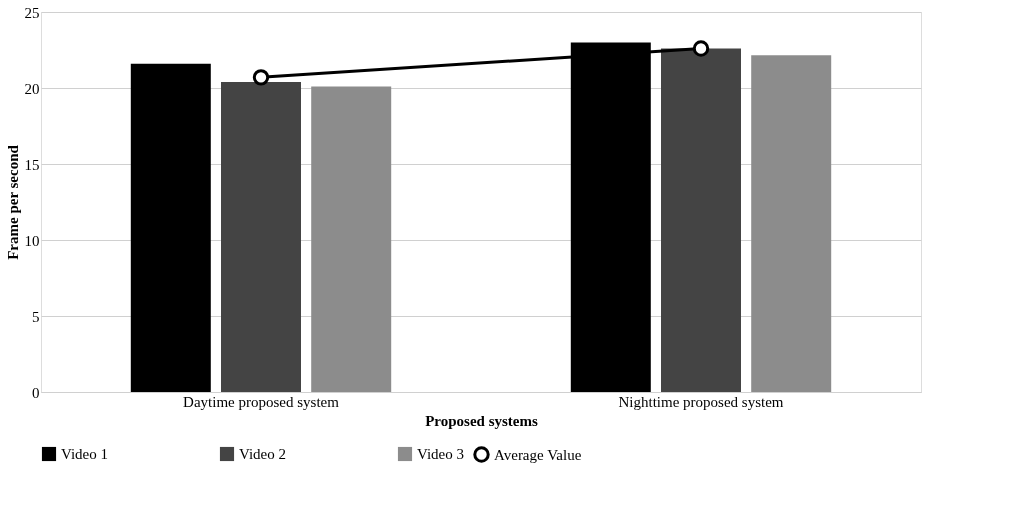 This screenshot has width=1024, height=526. I want to click on y-tick-label: 5, so click(36, 316).